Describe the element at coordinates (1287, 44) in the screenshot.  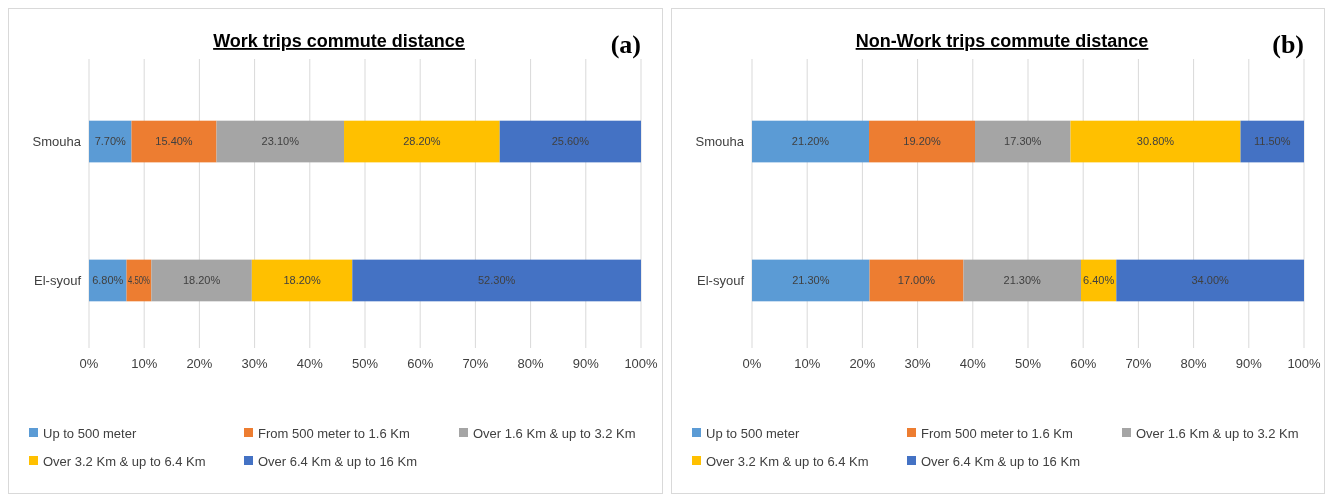
I see `annotation: (b)` at that location.